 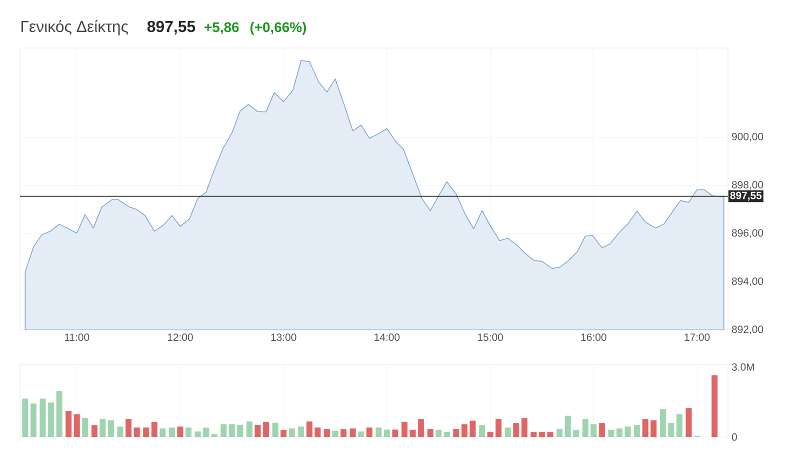 What do you see at coordinates (180, 337) in the screenshot?
I see `x-tick-label: 12:00` at bounding box center [180, 337].